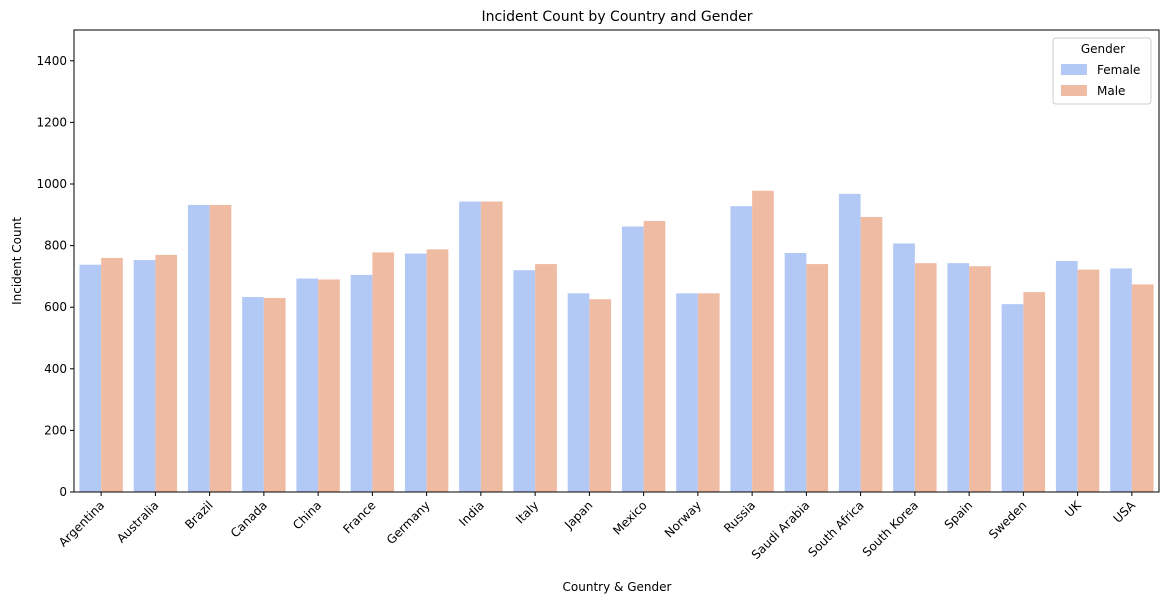 This screenshot has width=1169, height=604. I want to click on x-tick-label: USA, so click(1125, 512).